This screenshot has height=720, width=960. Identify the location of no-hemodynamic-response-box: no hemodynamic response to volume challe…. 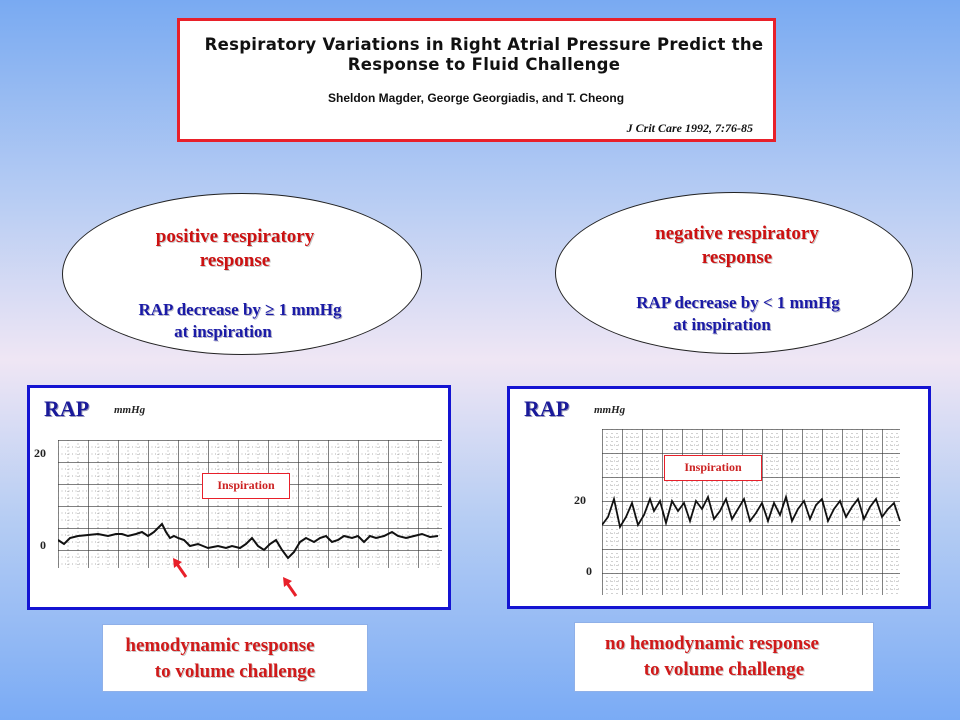
(724, 657).